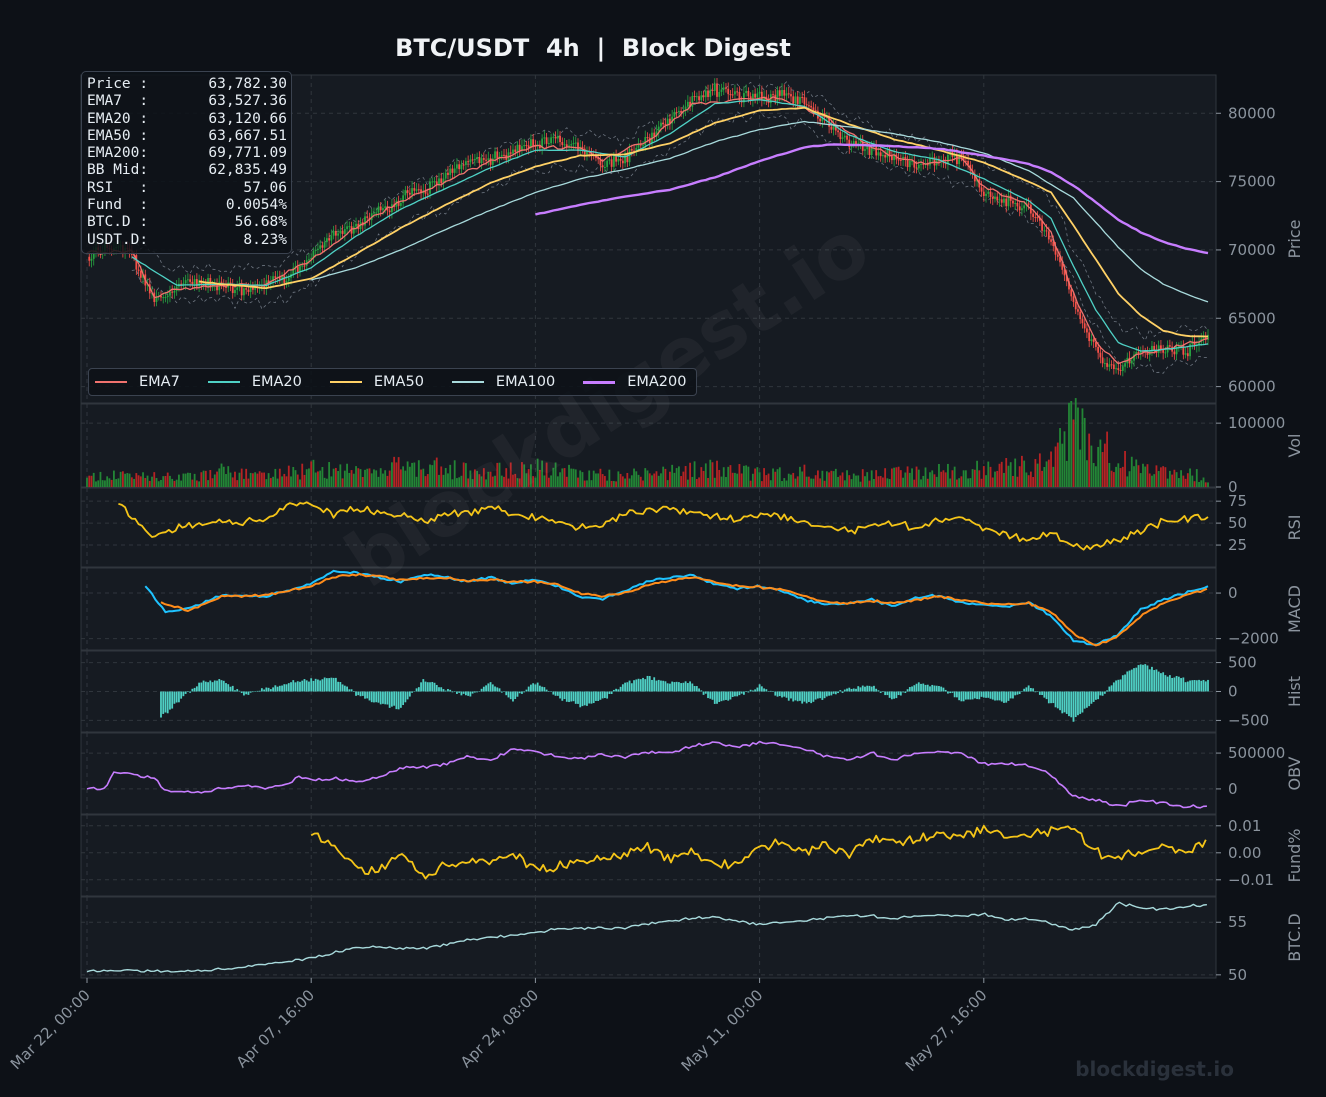 This screenshot has width=1326, height=1097. Describe the element at coordinates (499, 1028) in the screenshot. I see `xtick-label: Apr 24, 08:00` at that location.